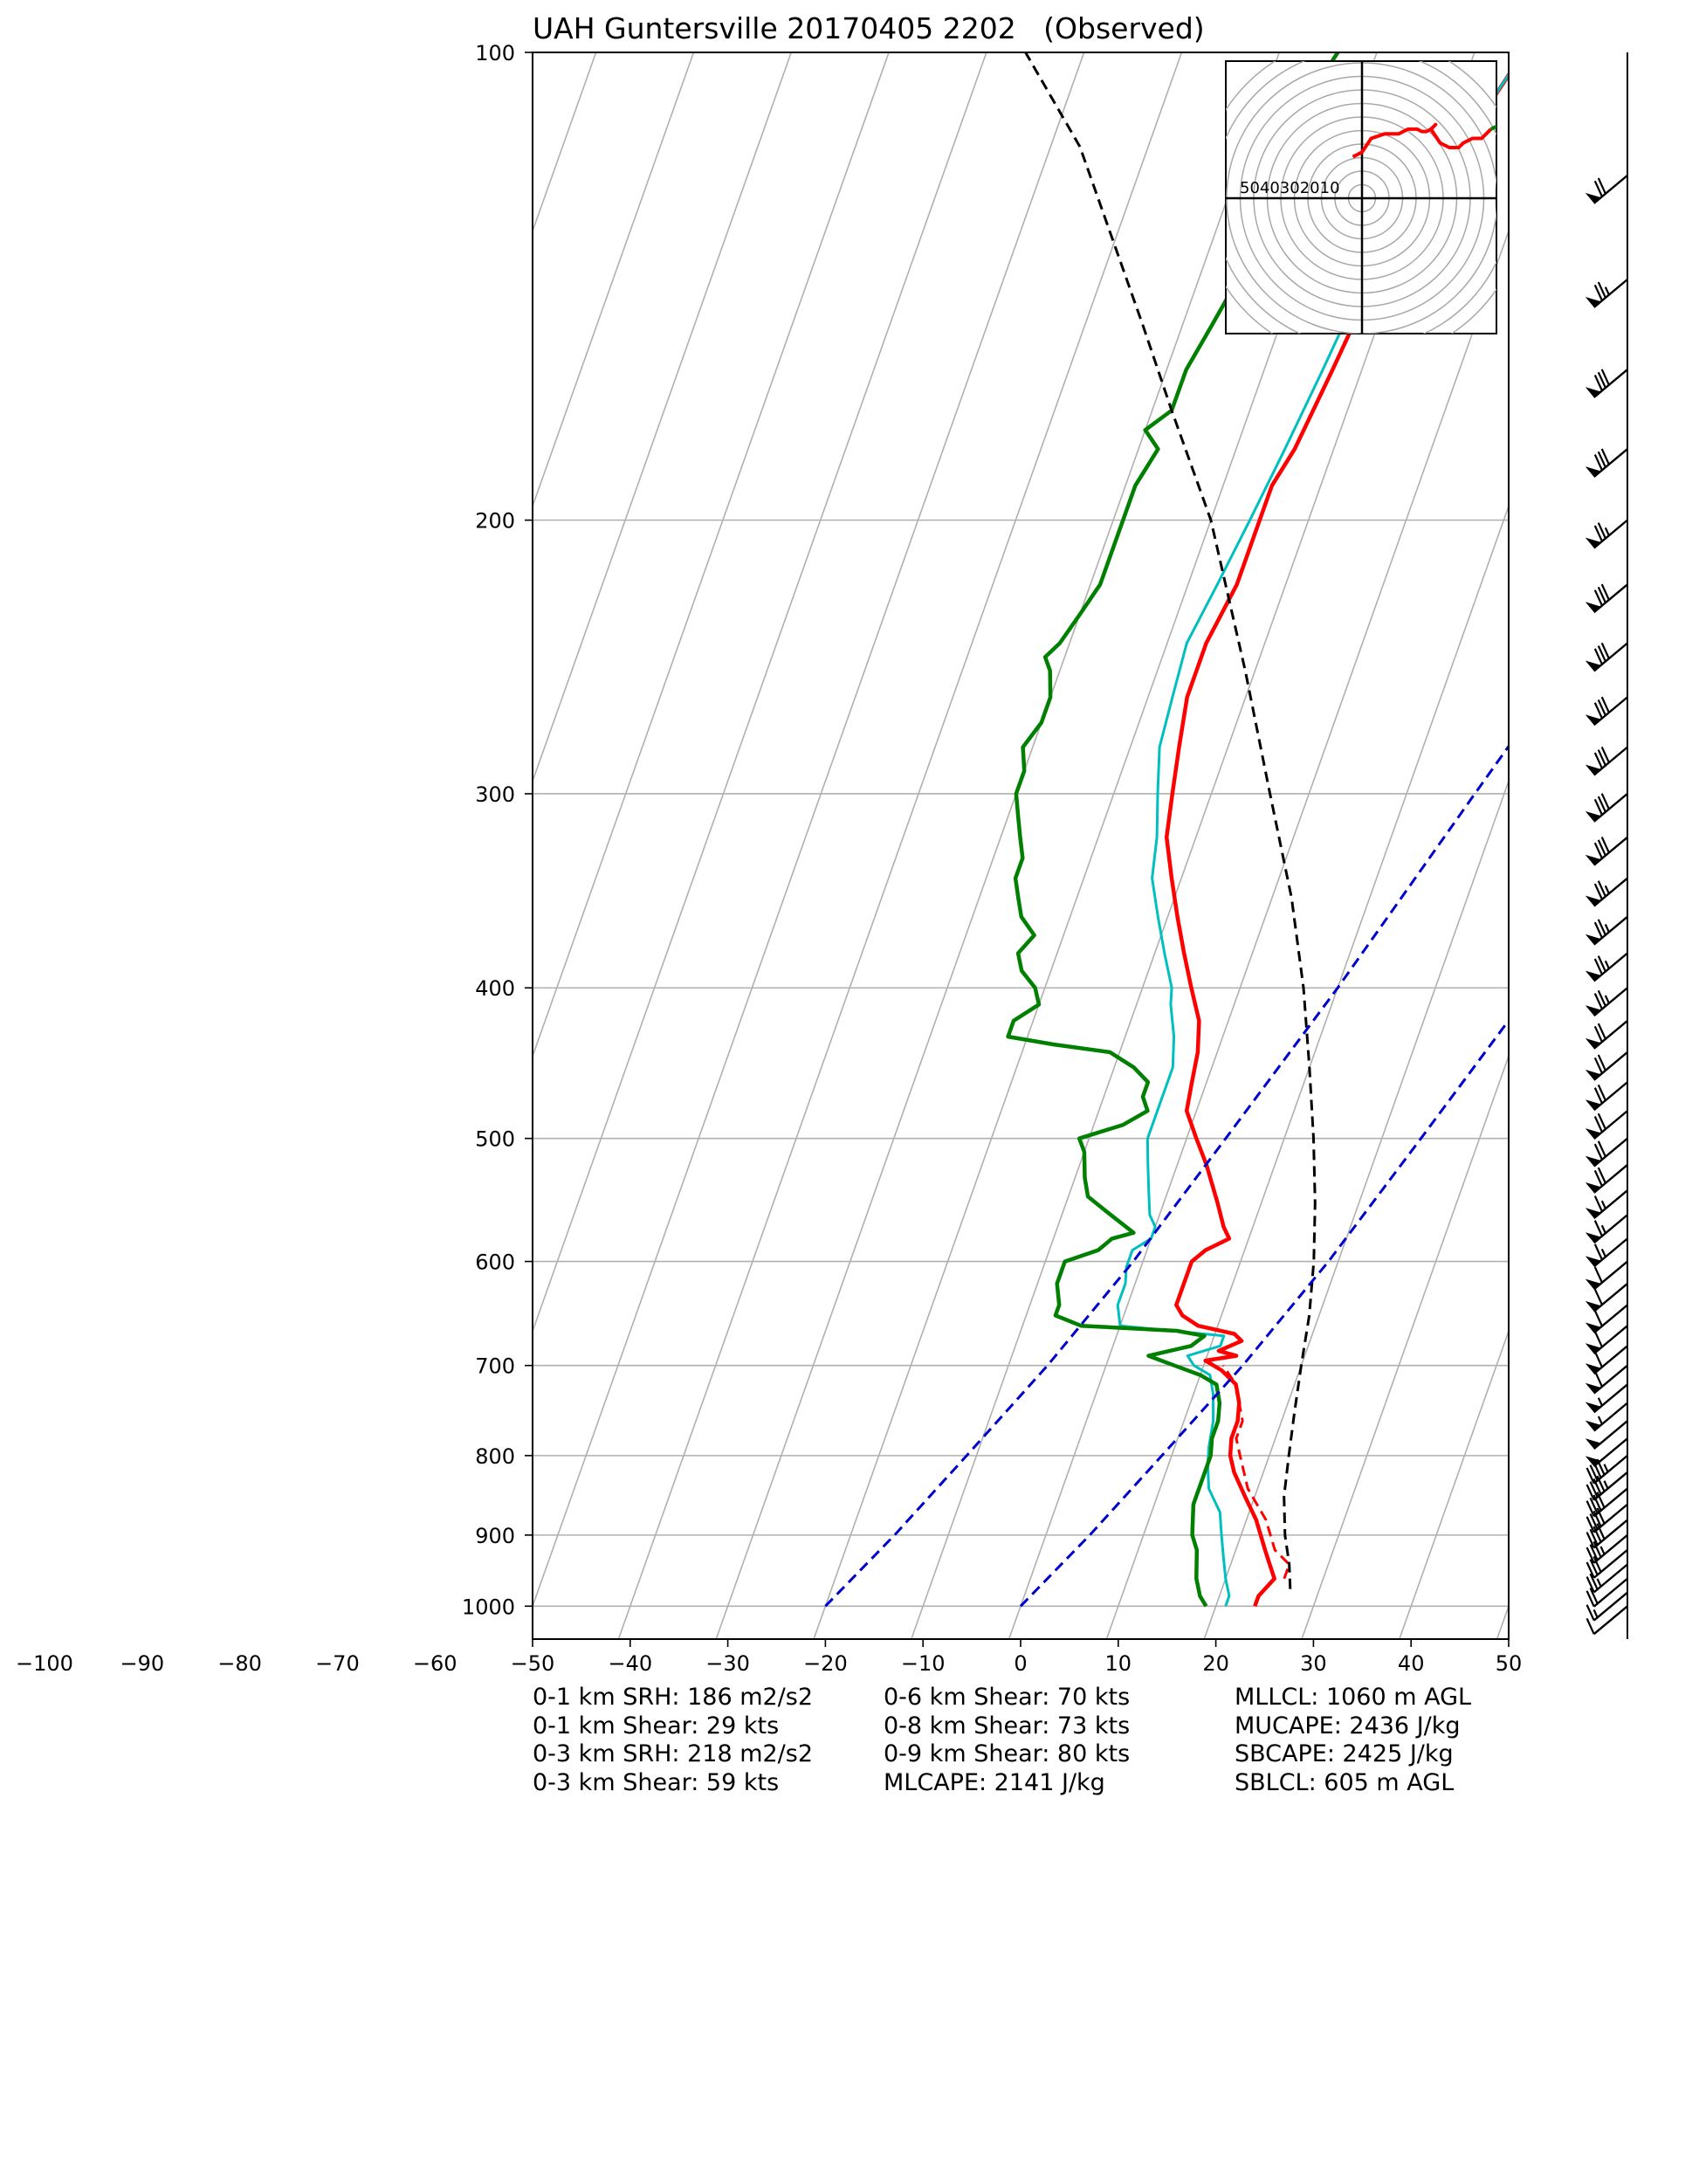  What do you see at coordinates (495, 1262) in the screenshot?
I see `y-tick-label: 600` at bounding box center [495, 1262].